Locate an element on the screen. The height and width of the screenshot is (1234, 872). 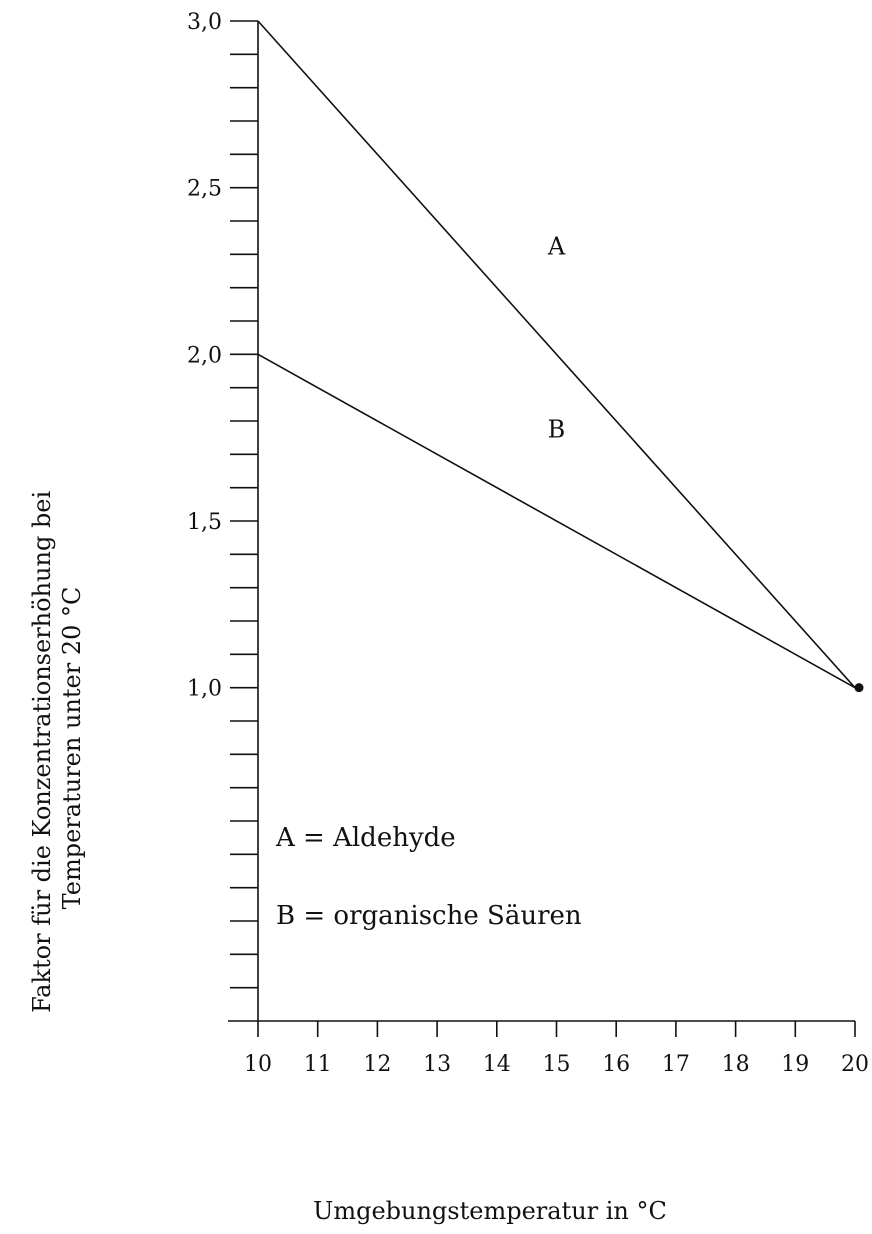
x-tick-label: 13 is located at coordinates (437, 1064).